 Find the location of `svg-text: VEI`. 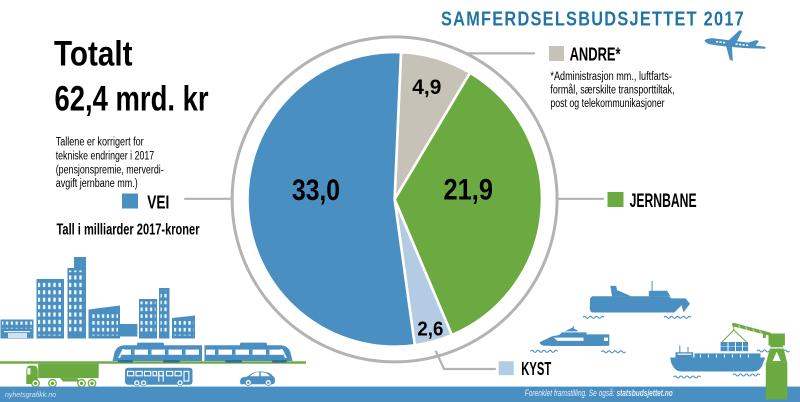

svg-text: VEI is located at coordinates (158, 201).